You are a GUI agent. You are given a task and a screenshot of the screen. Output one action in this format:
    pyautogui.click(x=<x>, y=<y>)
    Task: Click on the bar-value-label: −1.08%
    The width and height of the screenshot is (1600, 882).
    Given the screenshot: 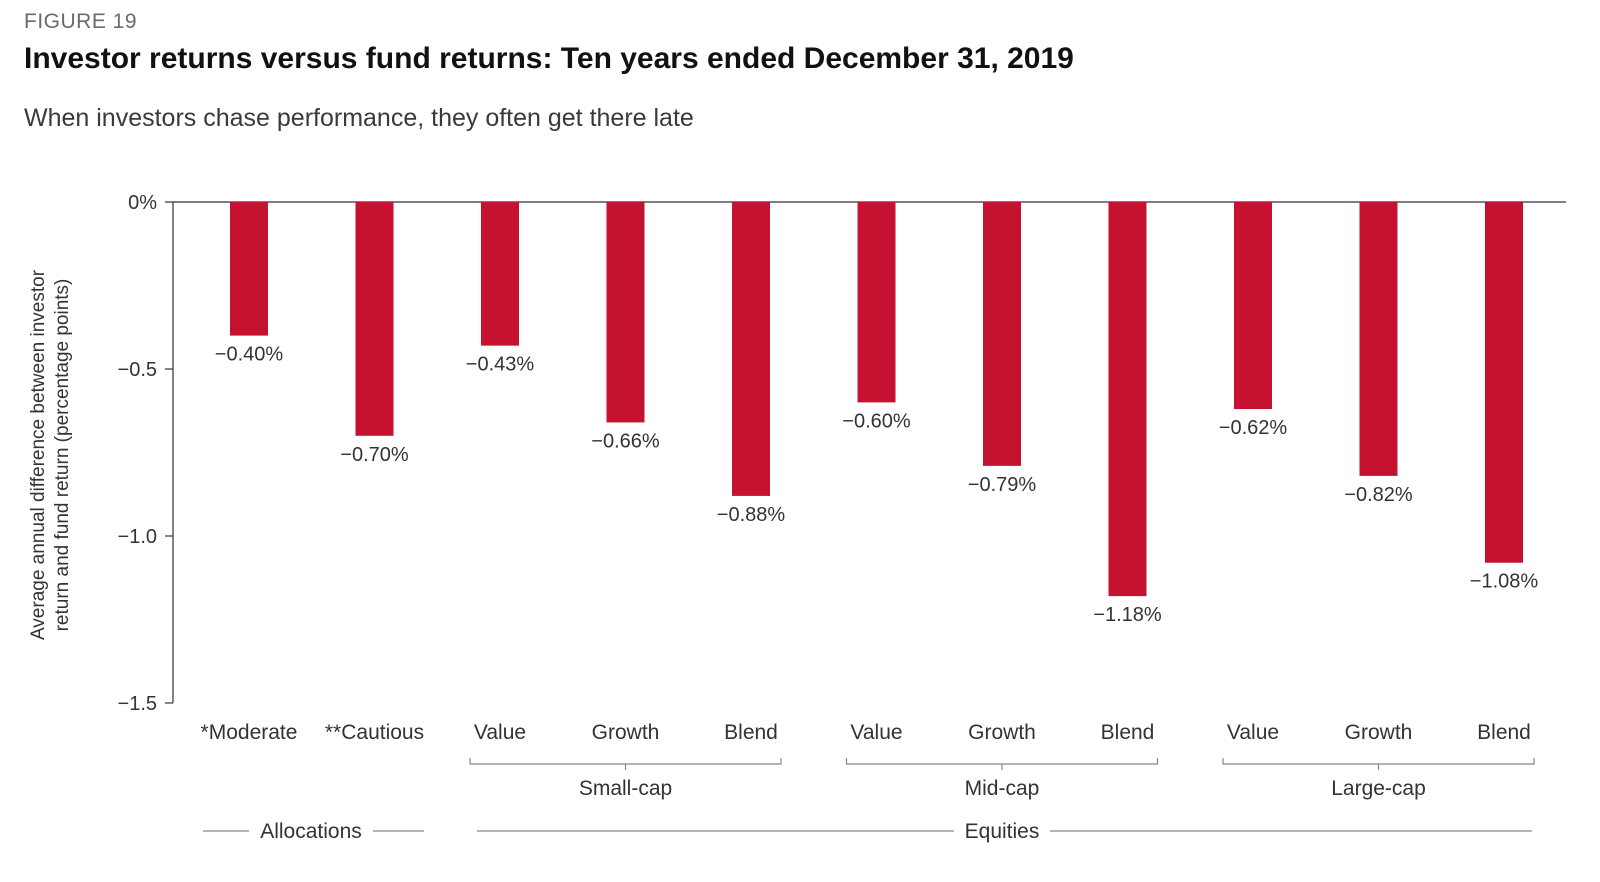 What is the action you would take?
    pyautogui.click(x=1504, y=582)
    